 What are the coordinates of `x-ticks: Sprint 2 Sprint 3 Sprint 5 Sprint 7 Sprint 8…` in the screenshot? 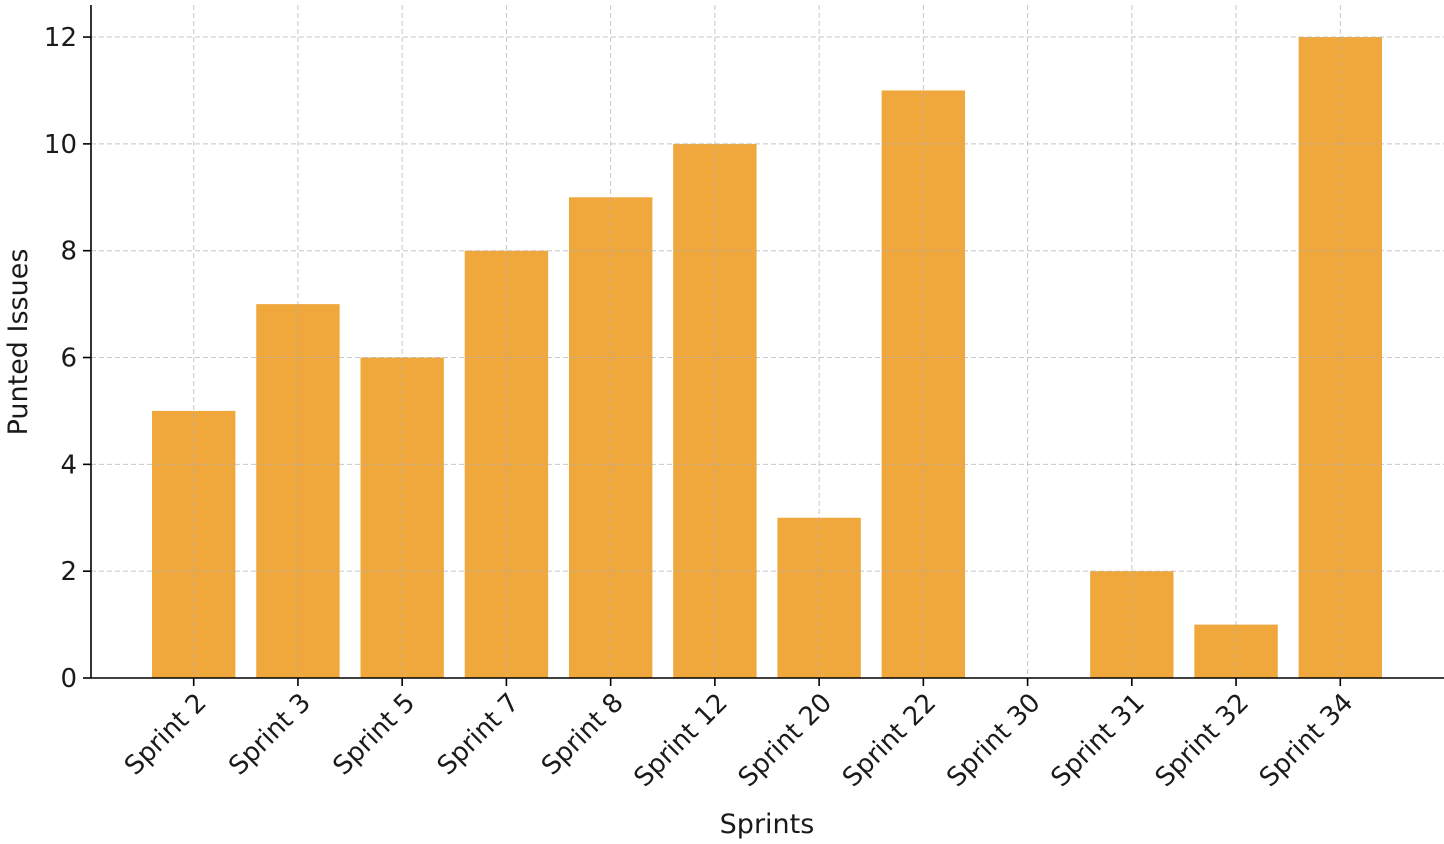 It's located at (739, 735).